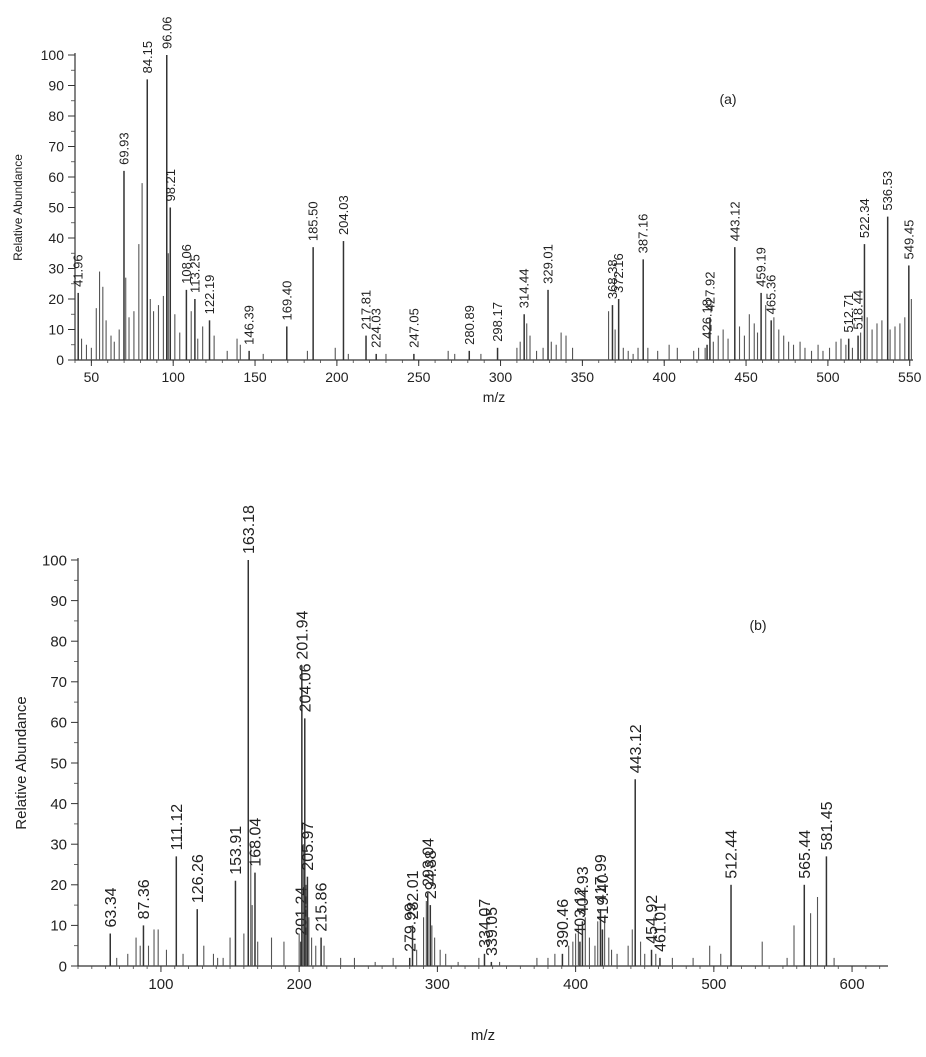 This screenshot has height=1057, width=926. What do you see at coordinates (805, 854) in the screenshot?
I see `peak-label: 565.44` at bounding box center [805, 854].